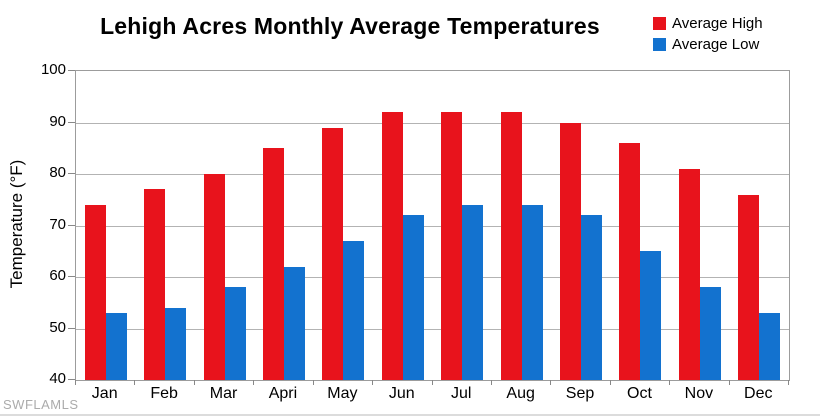 This screenshot has width=820, height=416. What do you see at coordinates (452, 246) in the screenshot?
I see `bar-average-high-jul` at bounding box center [452, 246].